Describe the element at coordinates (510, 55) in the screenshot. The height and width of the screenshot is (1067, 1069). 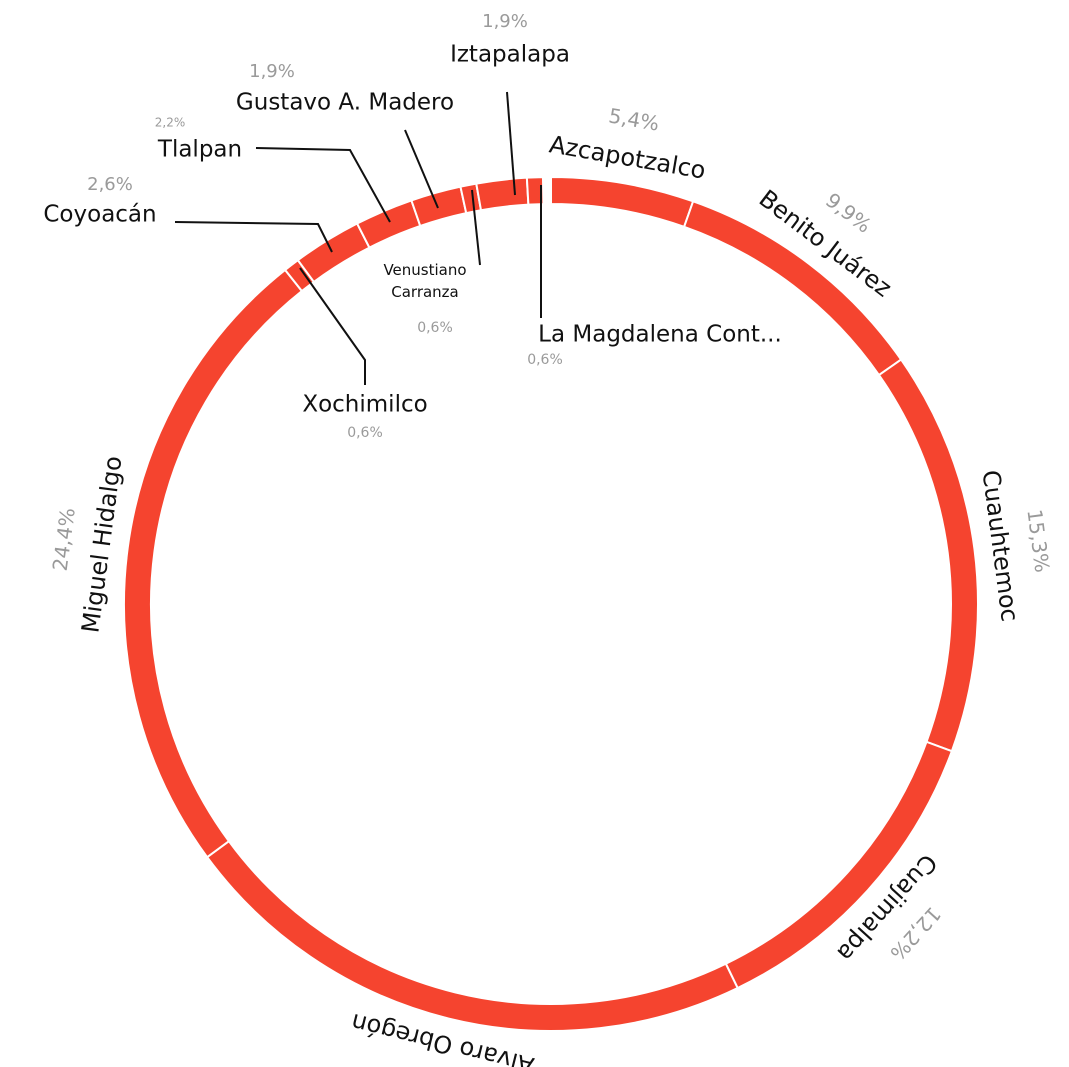
I see `slice-label: Iztapalapa` at that location.